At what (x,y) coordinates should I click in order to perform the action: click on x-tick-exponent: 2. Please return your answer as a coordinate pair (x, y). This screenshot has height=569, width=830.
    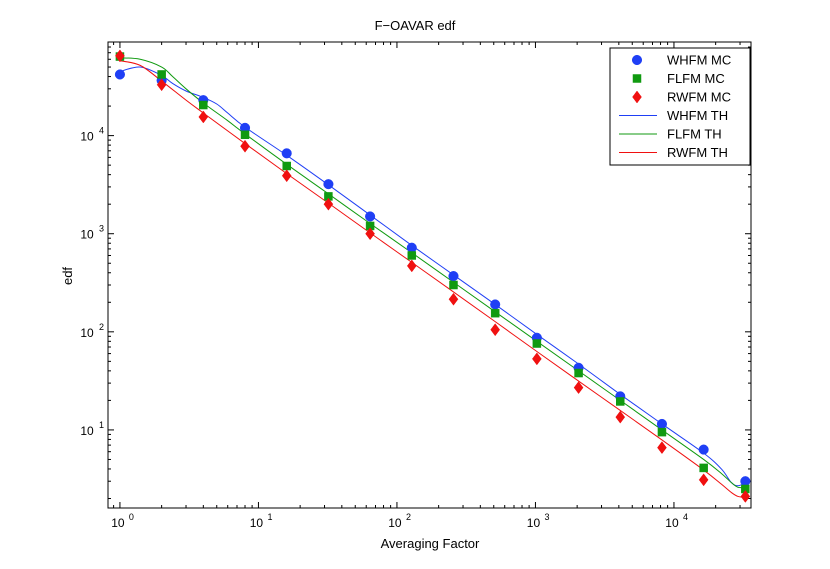
    Looking at the image, I should click on (408, 517).